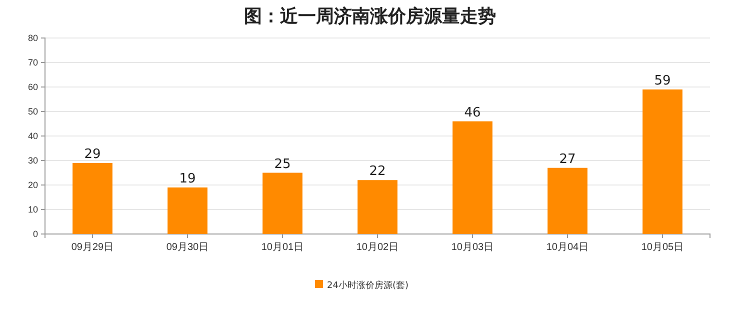 This screenshot has height=312, width=740. Describe the element at coordinates (370, 16) in the screenshot. I see `chart-title: 图：近一周济南涨价房源量走势` at that location.